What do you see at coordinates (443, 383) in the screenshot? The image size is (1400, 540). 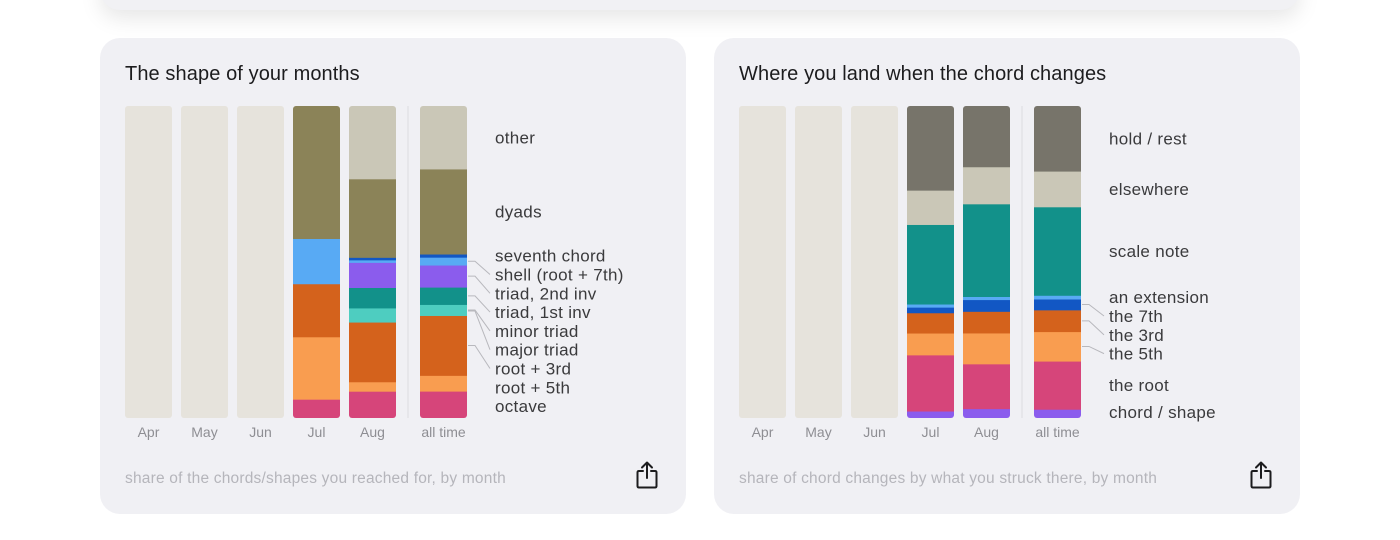 I see `segment-root-5th-all-time` at bounding box center [443, 383].